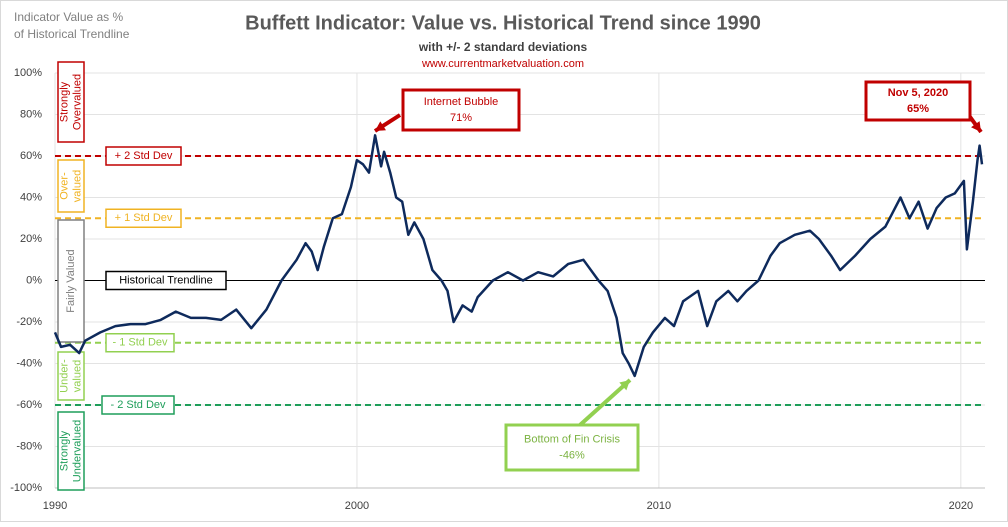  I want to click on reference-label: - 2 Std Dev, so click(138, 405).